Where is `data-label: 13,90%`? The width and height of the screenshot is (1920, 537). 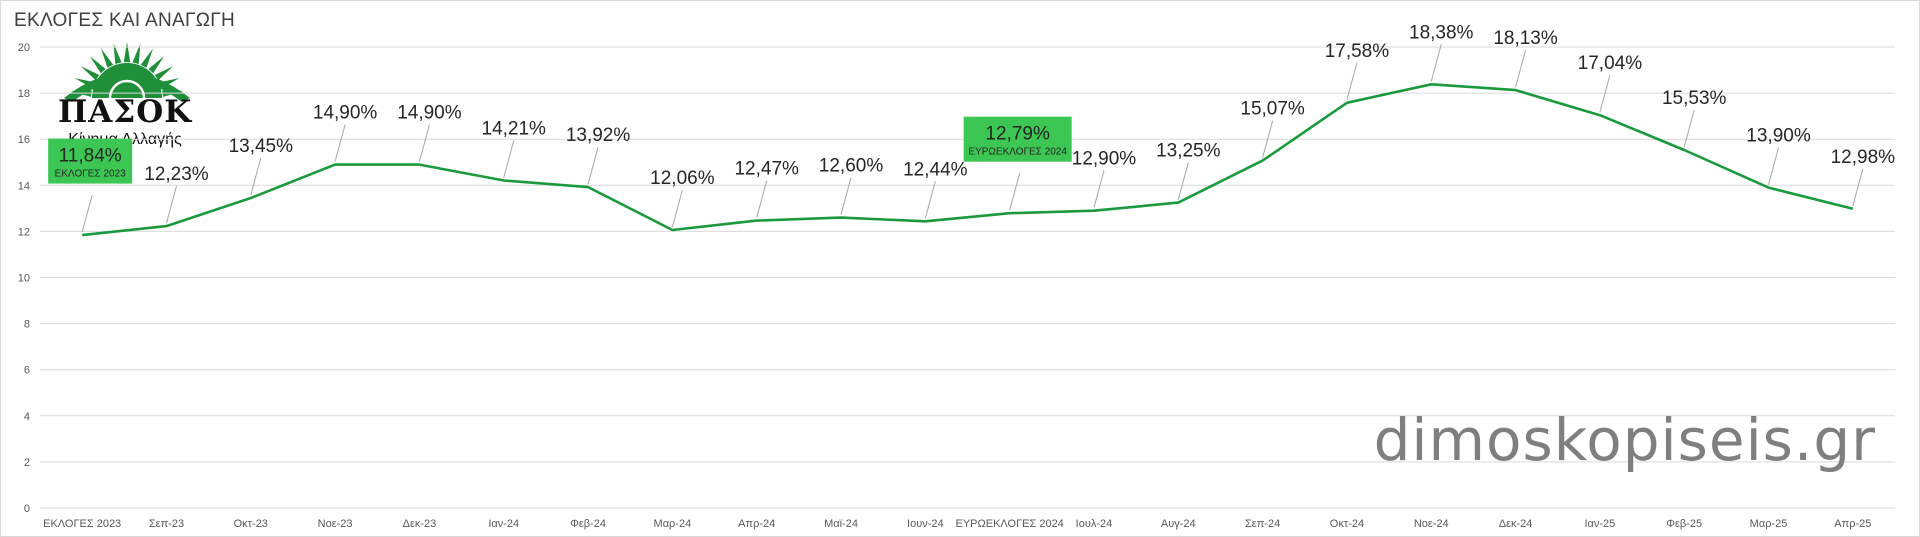 data-label: 13,90% is located at coordinates (1778, 136).